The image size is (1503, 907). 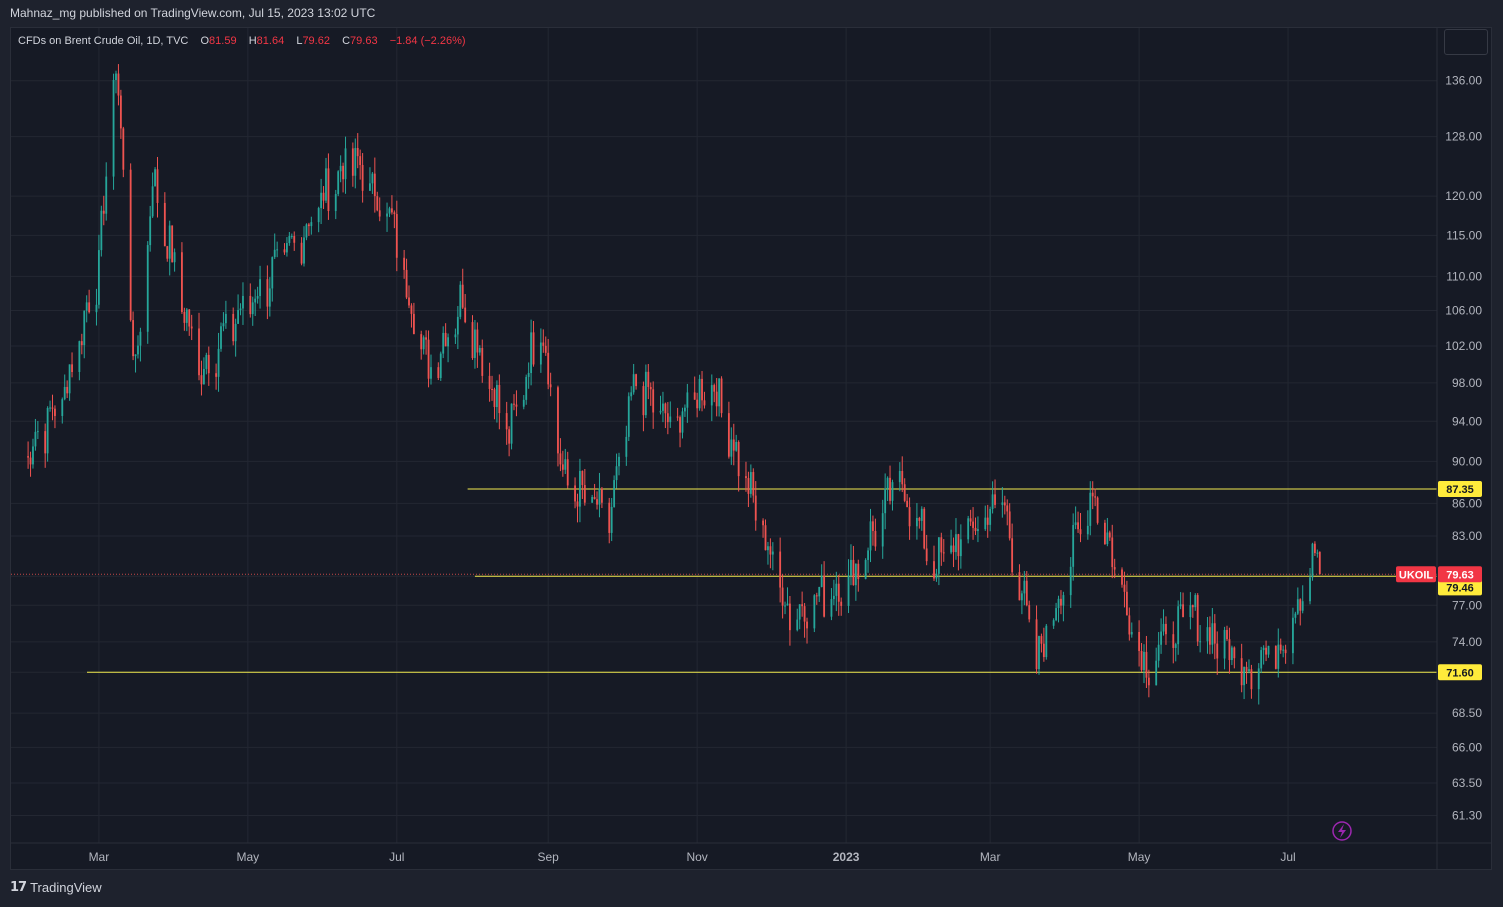 I want to click on level-tag-71-60: 71.60, so click(x=1460, y=673).